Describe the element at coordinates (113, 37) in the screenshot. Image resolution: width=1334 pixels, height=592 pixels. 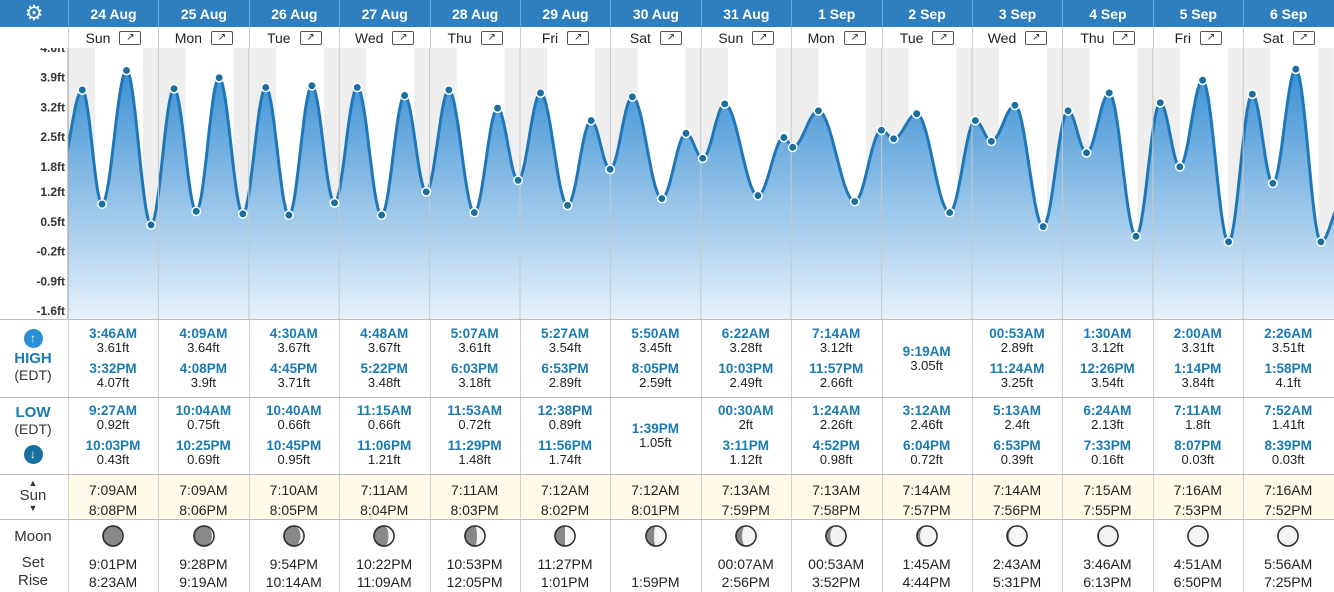
I see `weekday-cell: Sun ↗` at that location.